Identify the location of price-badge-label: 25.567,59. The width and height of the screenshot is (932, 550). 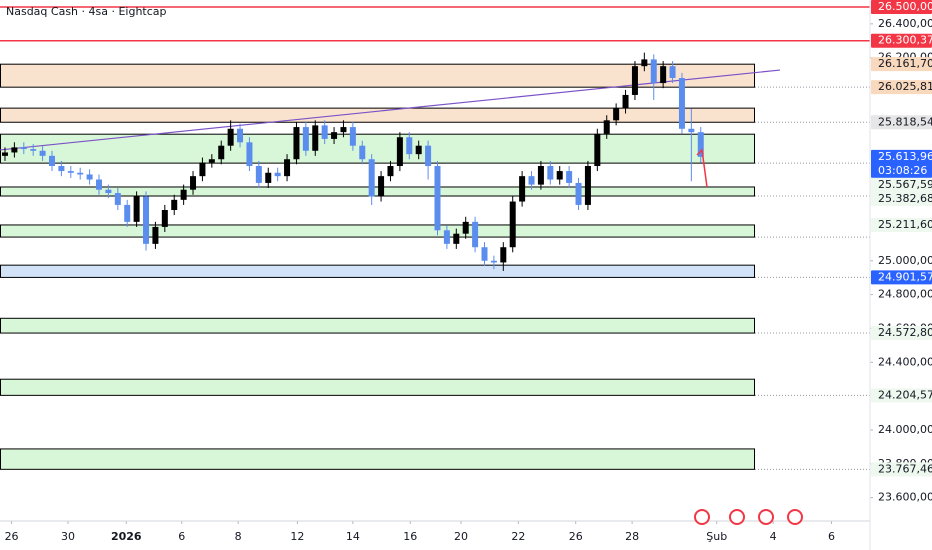
(905, 184).